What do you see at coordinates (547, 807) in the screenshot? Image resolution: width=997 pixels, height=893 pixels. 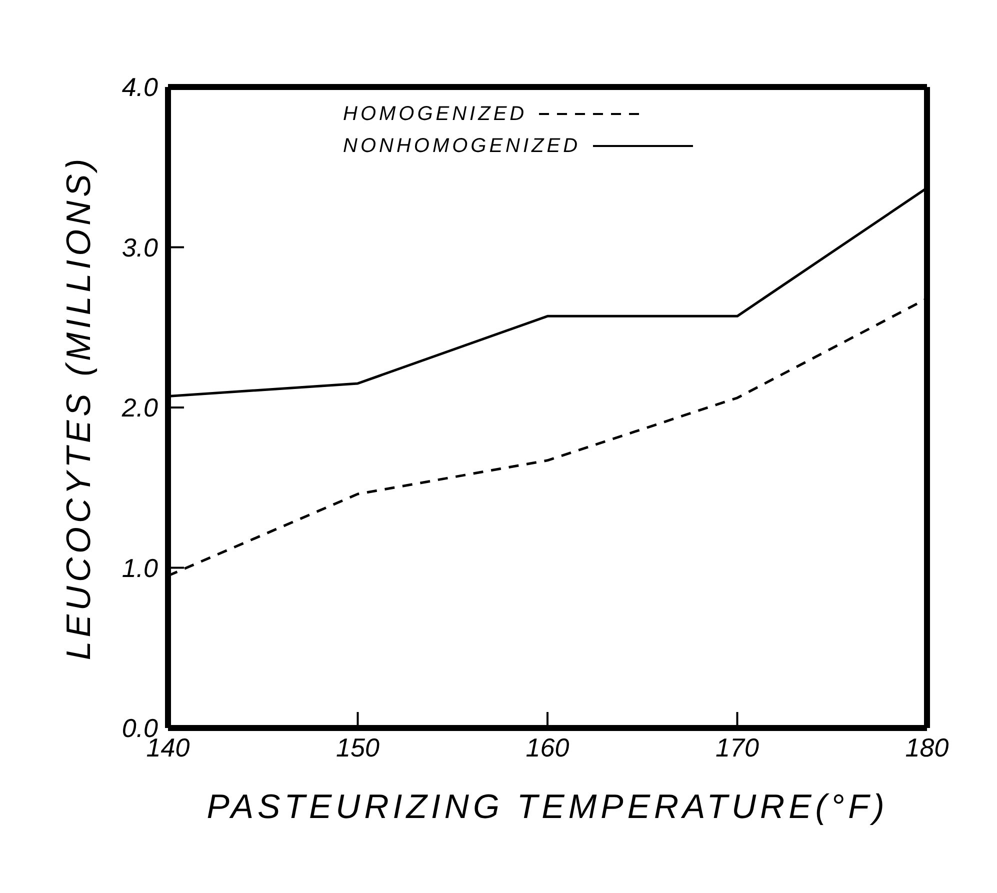 I see `x-axis-title: PASTEURIZING TEMPERATURE(°F)` at bounding box center [547, 807].